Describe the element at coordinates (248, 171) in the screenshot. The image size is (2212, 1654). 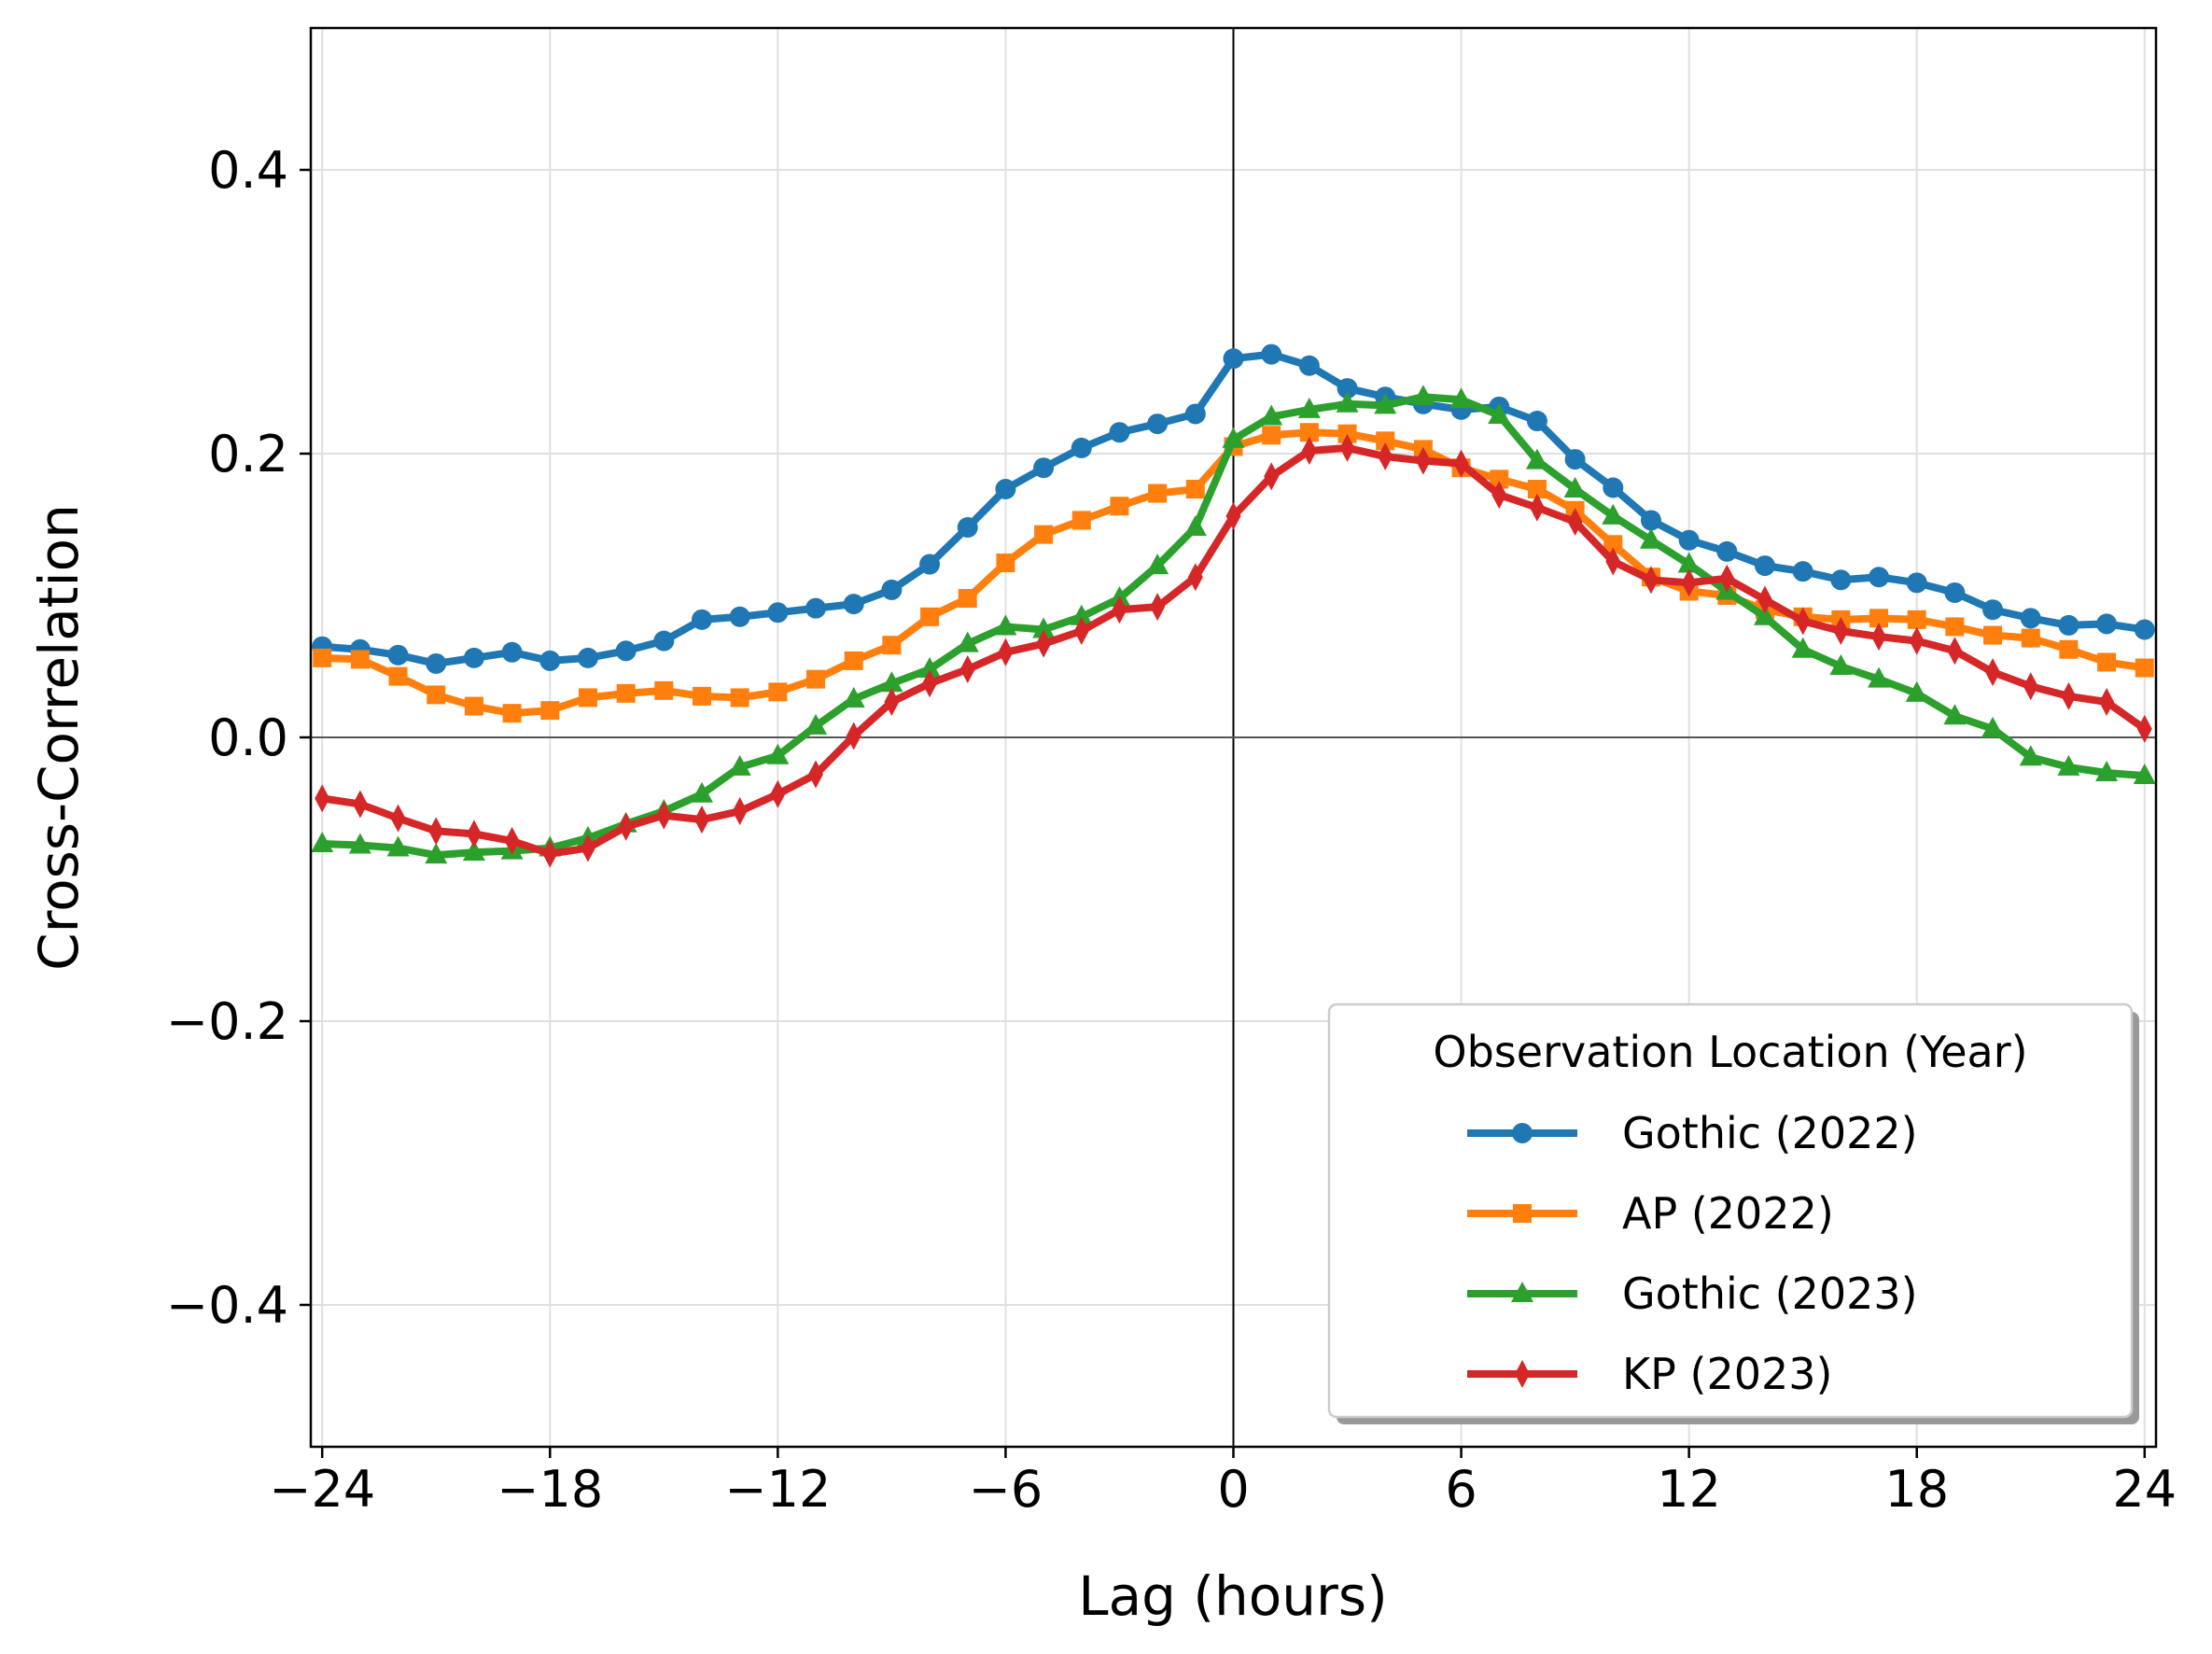
I see `y-tick-label: 0.4` at that location.